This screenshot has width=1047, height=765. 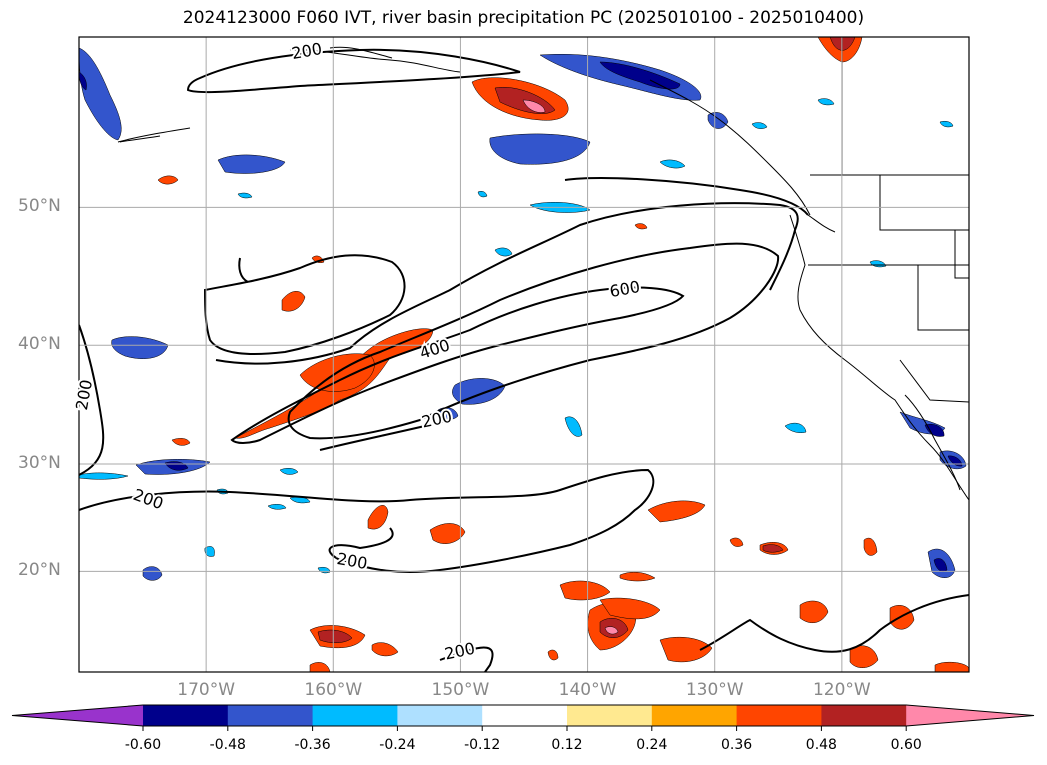 What do you see at coordinates (460, 690) in the screenshot?
I see `lon-tick-label: 150°W` at bounding box center [460, 690].